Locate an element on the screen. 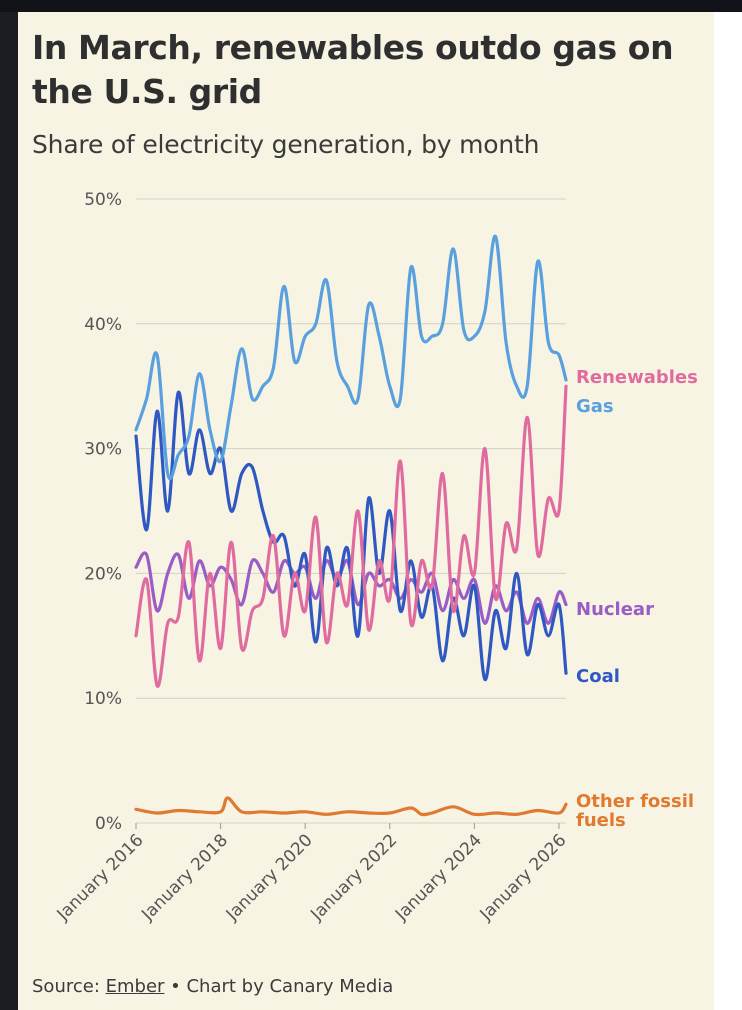 This screenshot has height=1010, width=742. source-link: Ember is located at coordinates (135, 986).